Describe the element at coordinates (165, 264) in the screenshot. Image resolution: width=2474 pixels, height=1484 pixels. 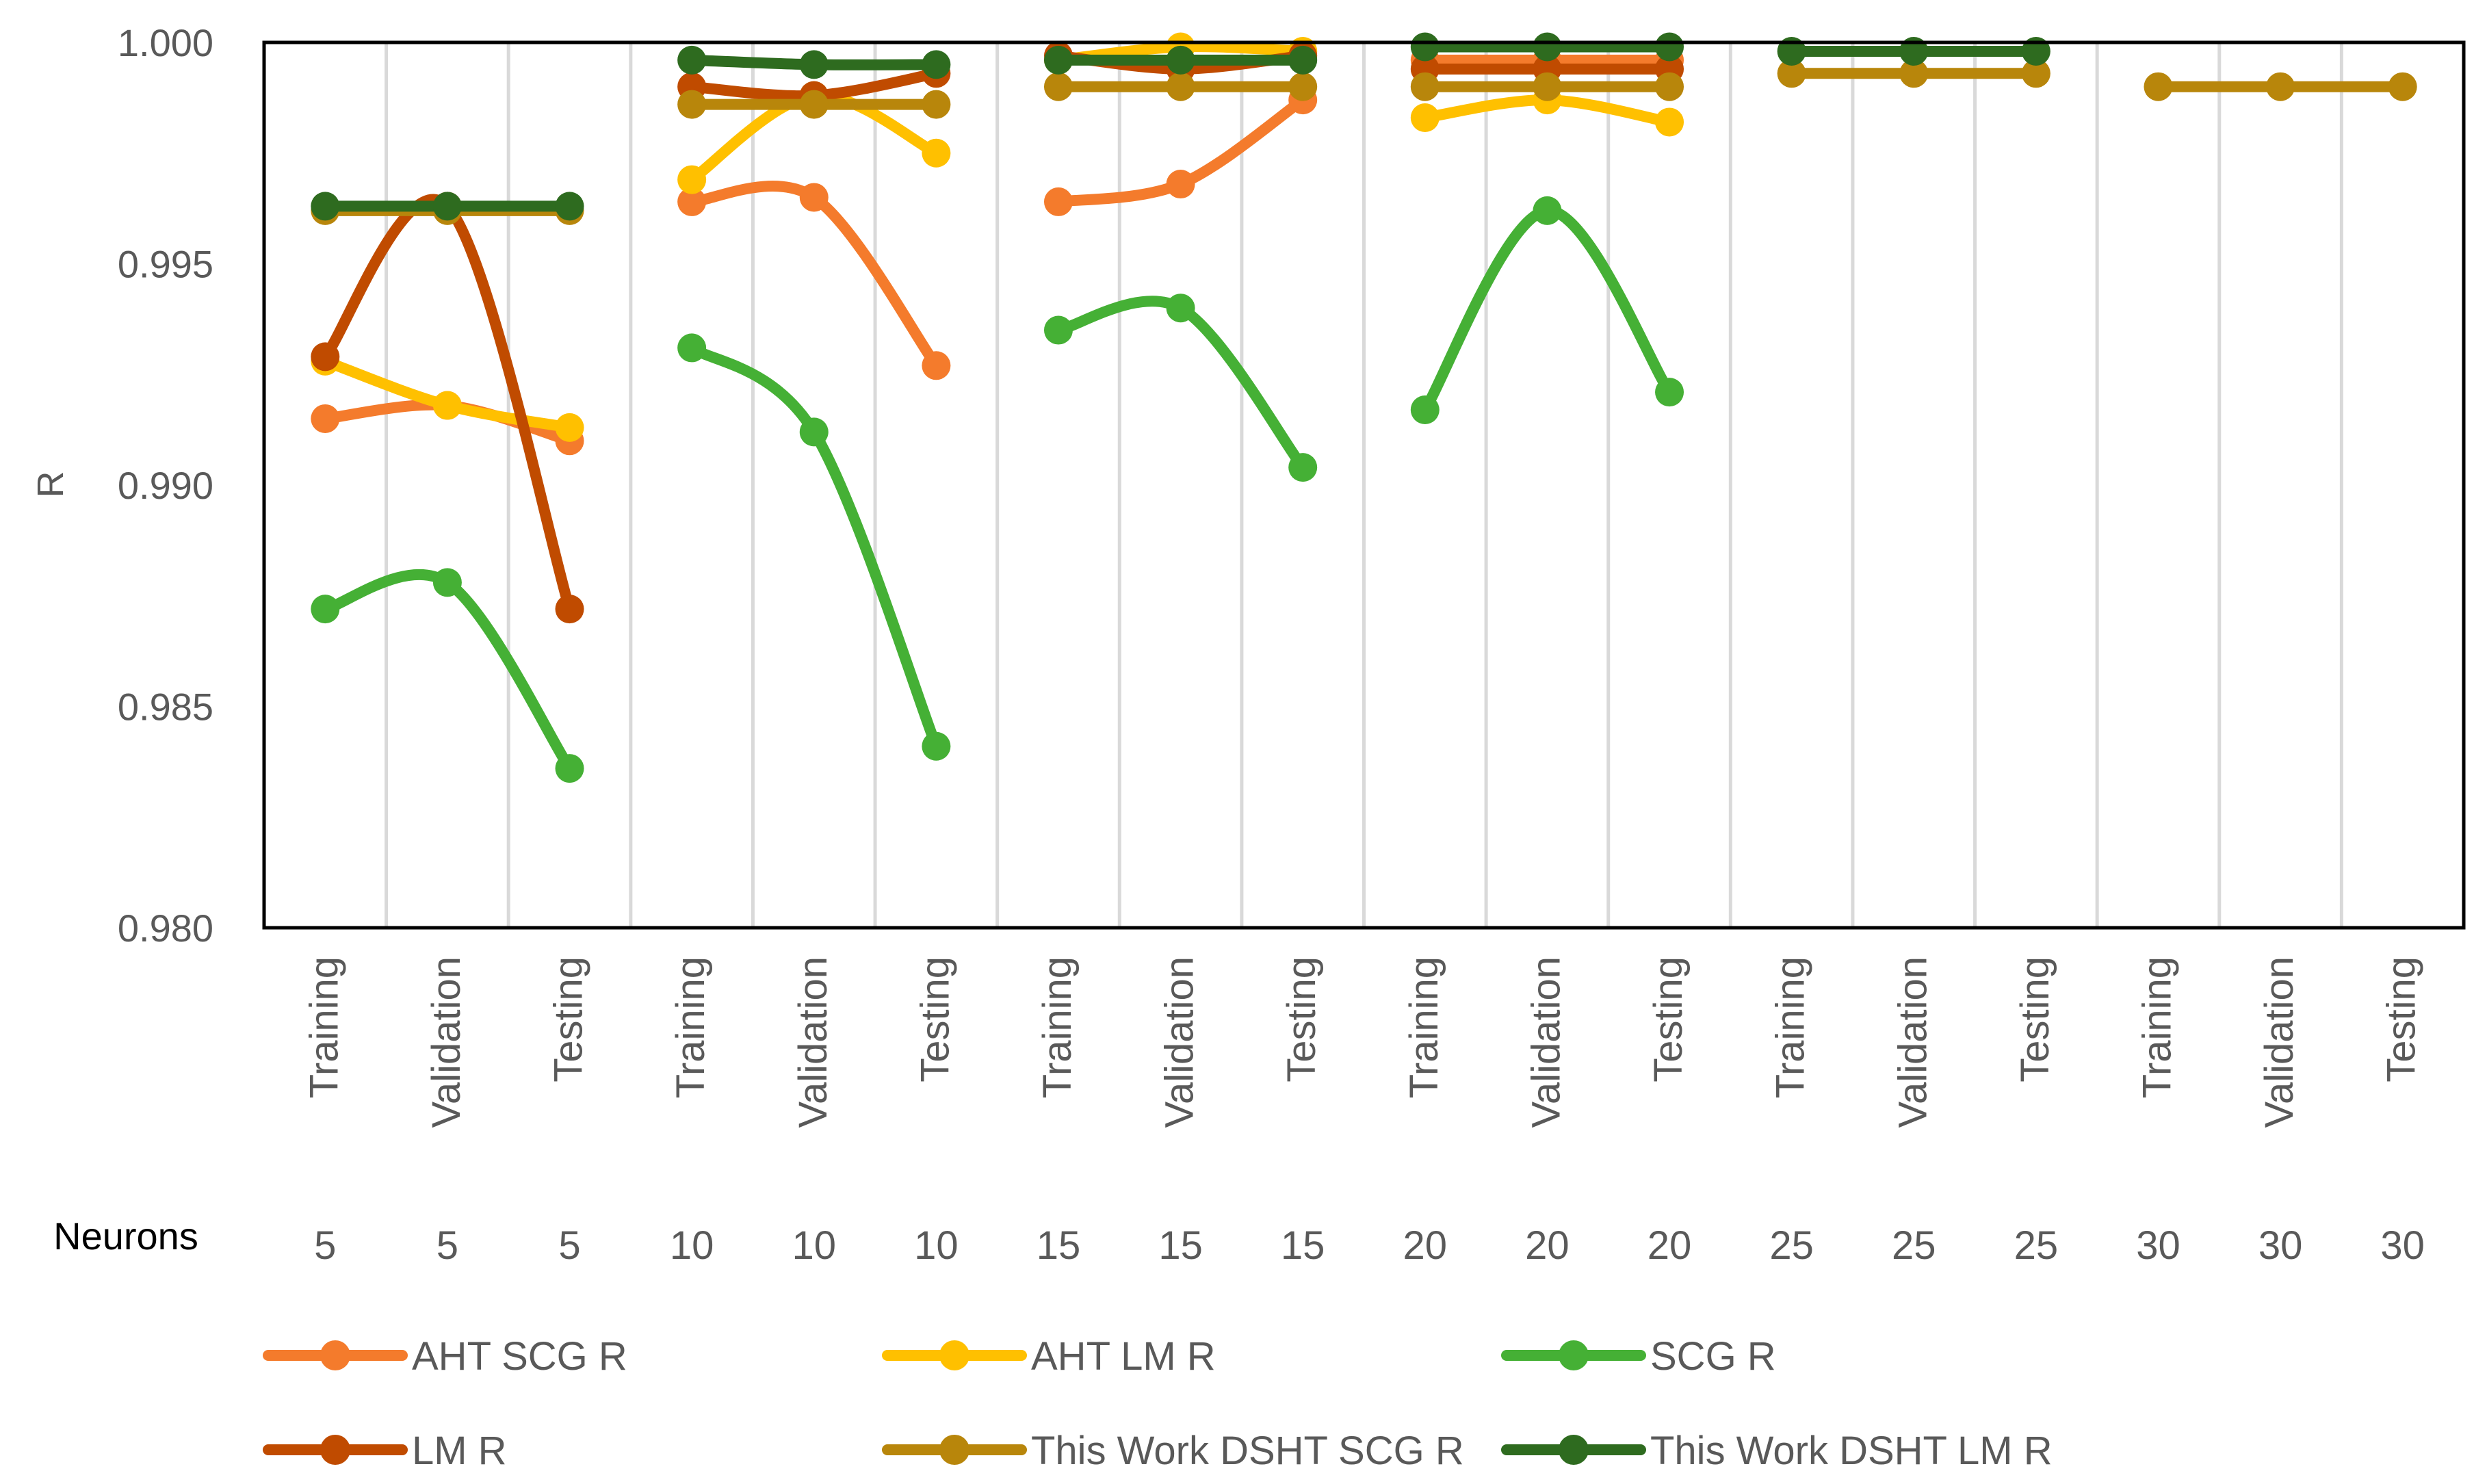
I see `y-tick-label: 0.995` at that location.